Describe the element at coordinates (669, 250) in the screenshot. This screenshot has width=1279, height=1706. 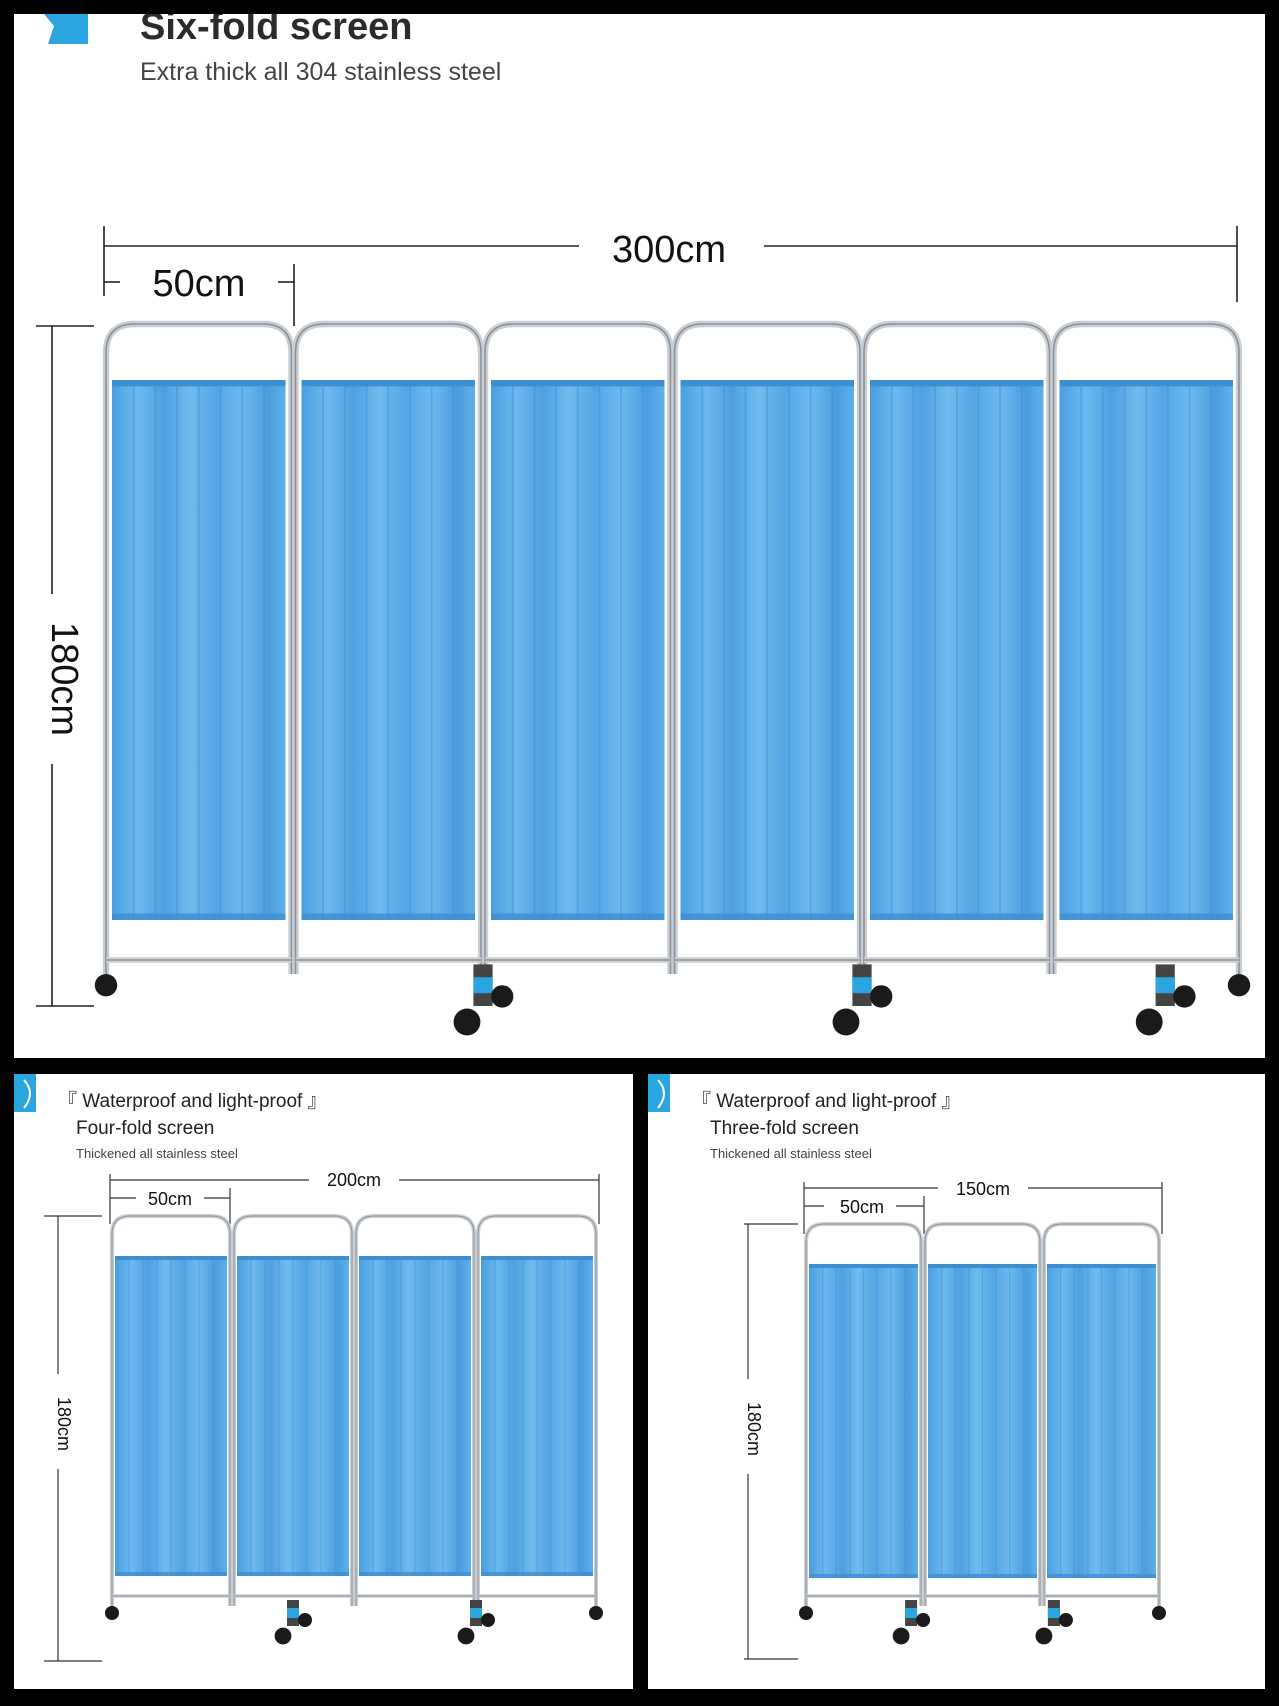
I see `width-label: 300cm` at that location.